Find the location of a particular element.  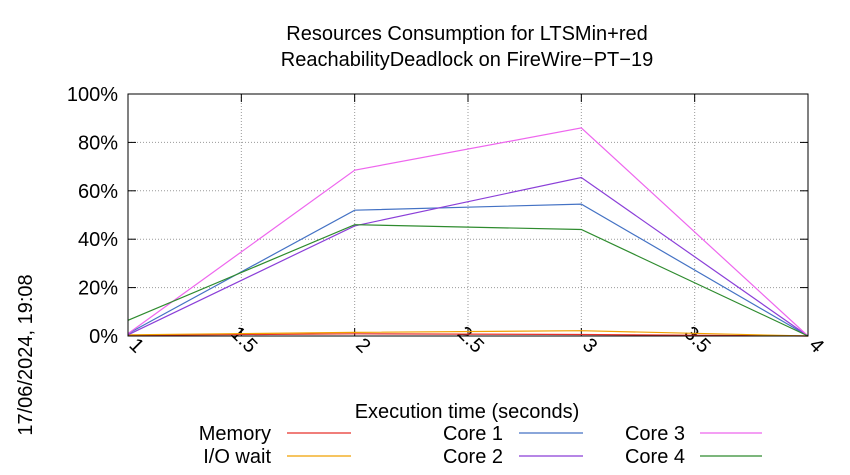

x-tick-label: 3 is located at coordinates (589, 345).